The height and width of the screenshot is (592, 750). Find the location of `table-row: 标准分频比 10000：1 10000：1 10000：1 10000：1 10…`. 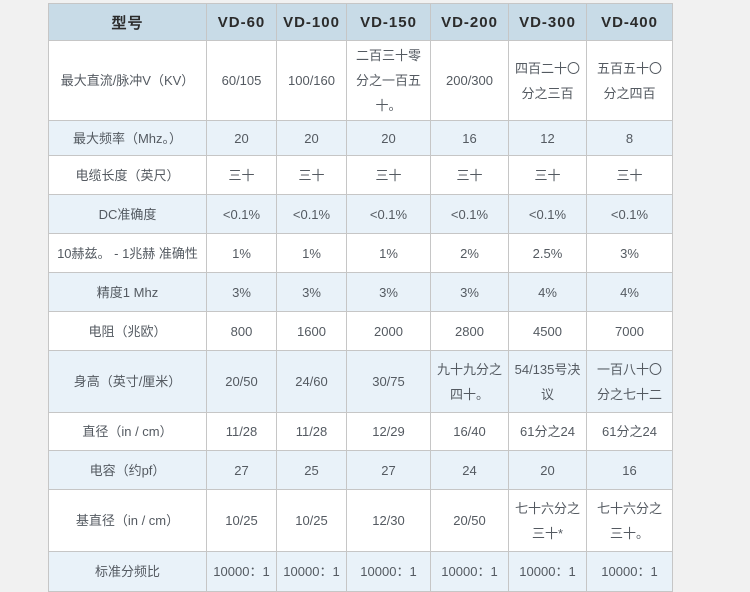

table-row: 标准分频比 10000：1 10000：1 10000：1 10000：1 10… is located at coordinates (360, 571).